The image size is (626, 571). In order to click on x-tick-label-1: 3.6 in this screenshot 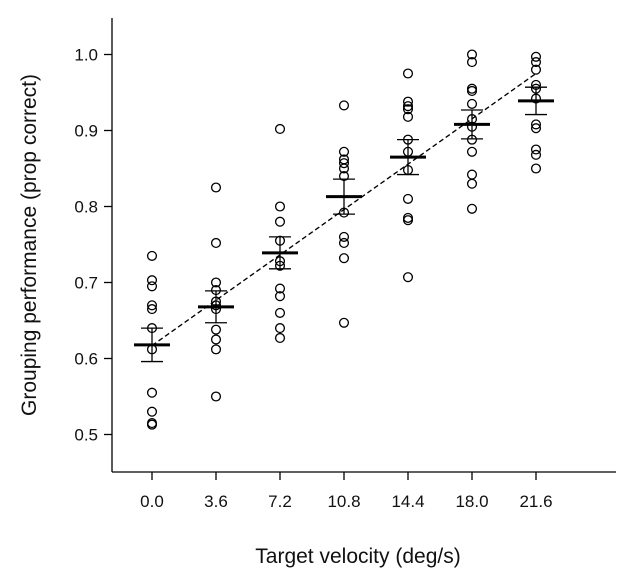, I will do `click(216, 501)`.